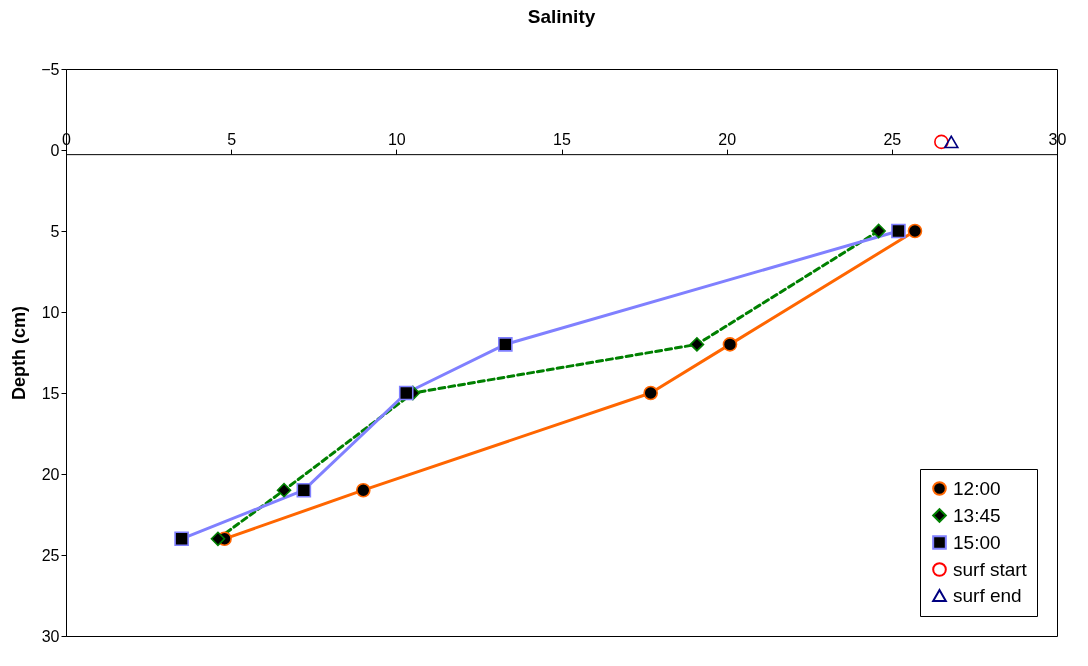  I want to click on y-tick-label: −5, so click(50, 69).